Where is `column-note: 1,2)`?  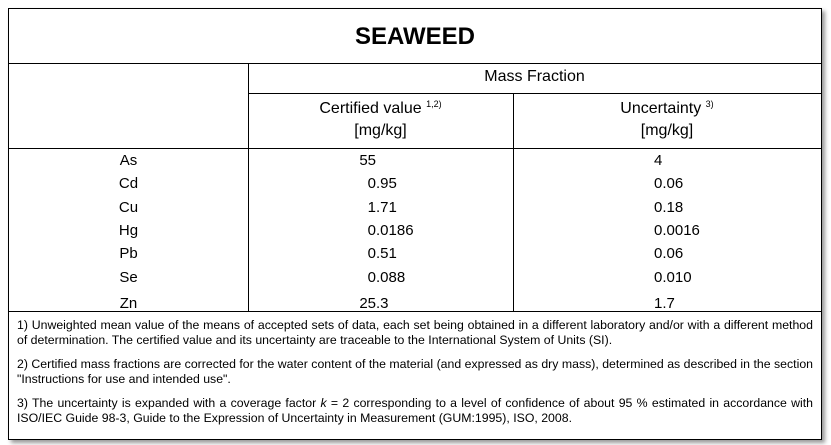
column-note: 1,2) is located at coordinates (434, 104).